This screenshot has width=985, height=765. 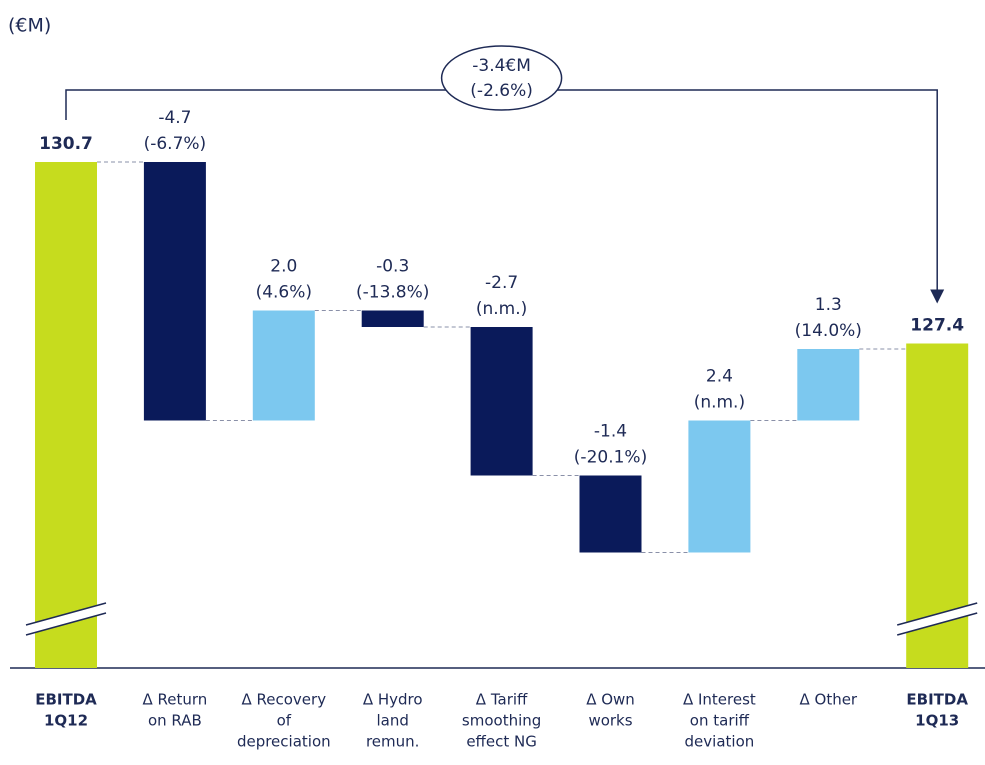 What do you see at coordinates (501, 91) in the screenshot?
I see `change-pct: (-2.6%)` at bounding box center [501, 91].